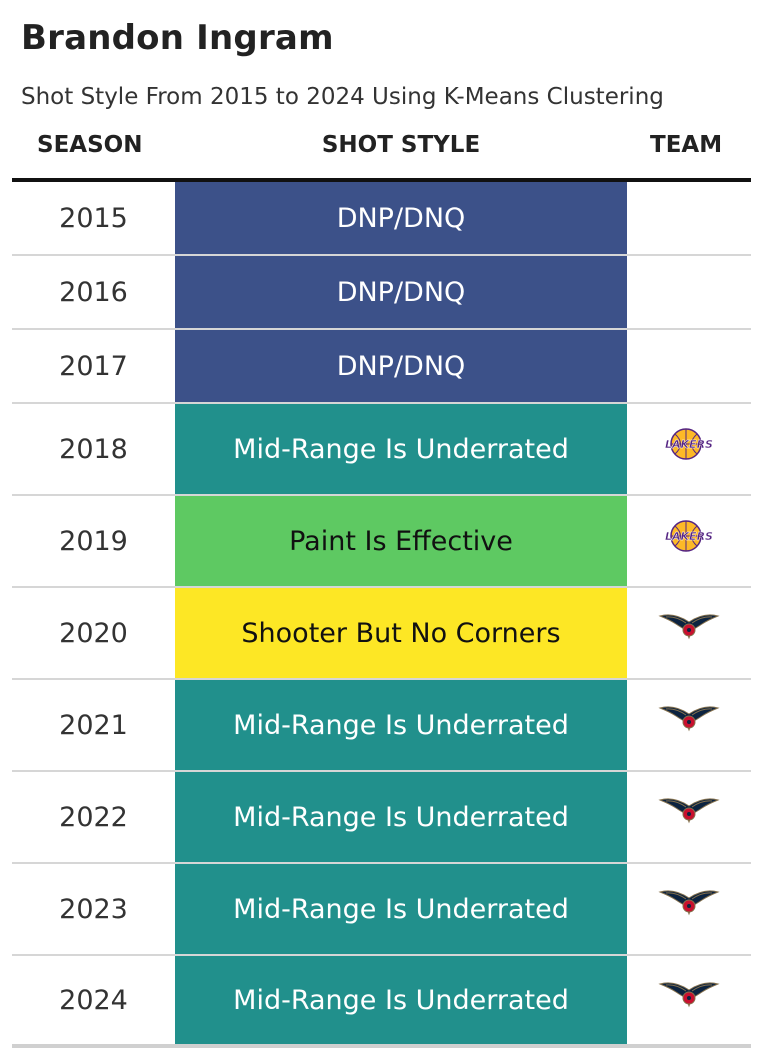 Image resolution: width=760 pixels, height=1058 pixels. I want to click on table-row: 2019 Paint Is Effective LAKERS, so click(381, 542).